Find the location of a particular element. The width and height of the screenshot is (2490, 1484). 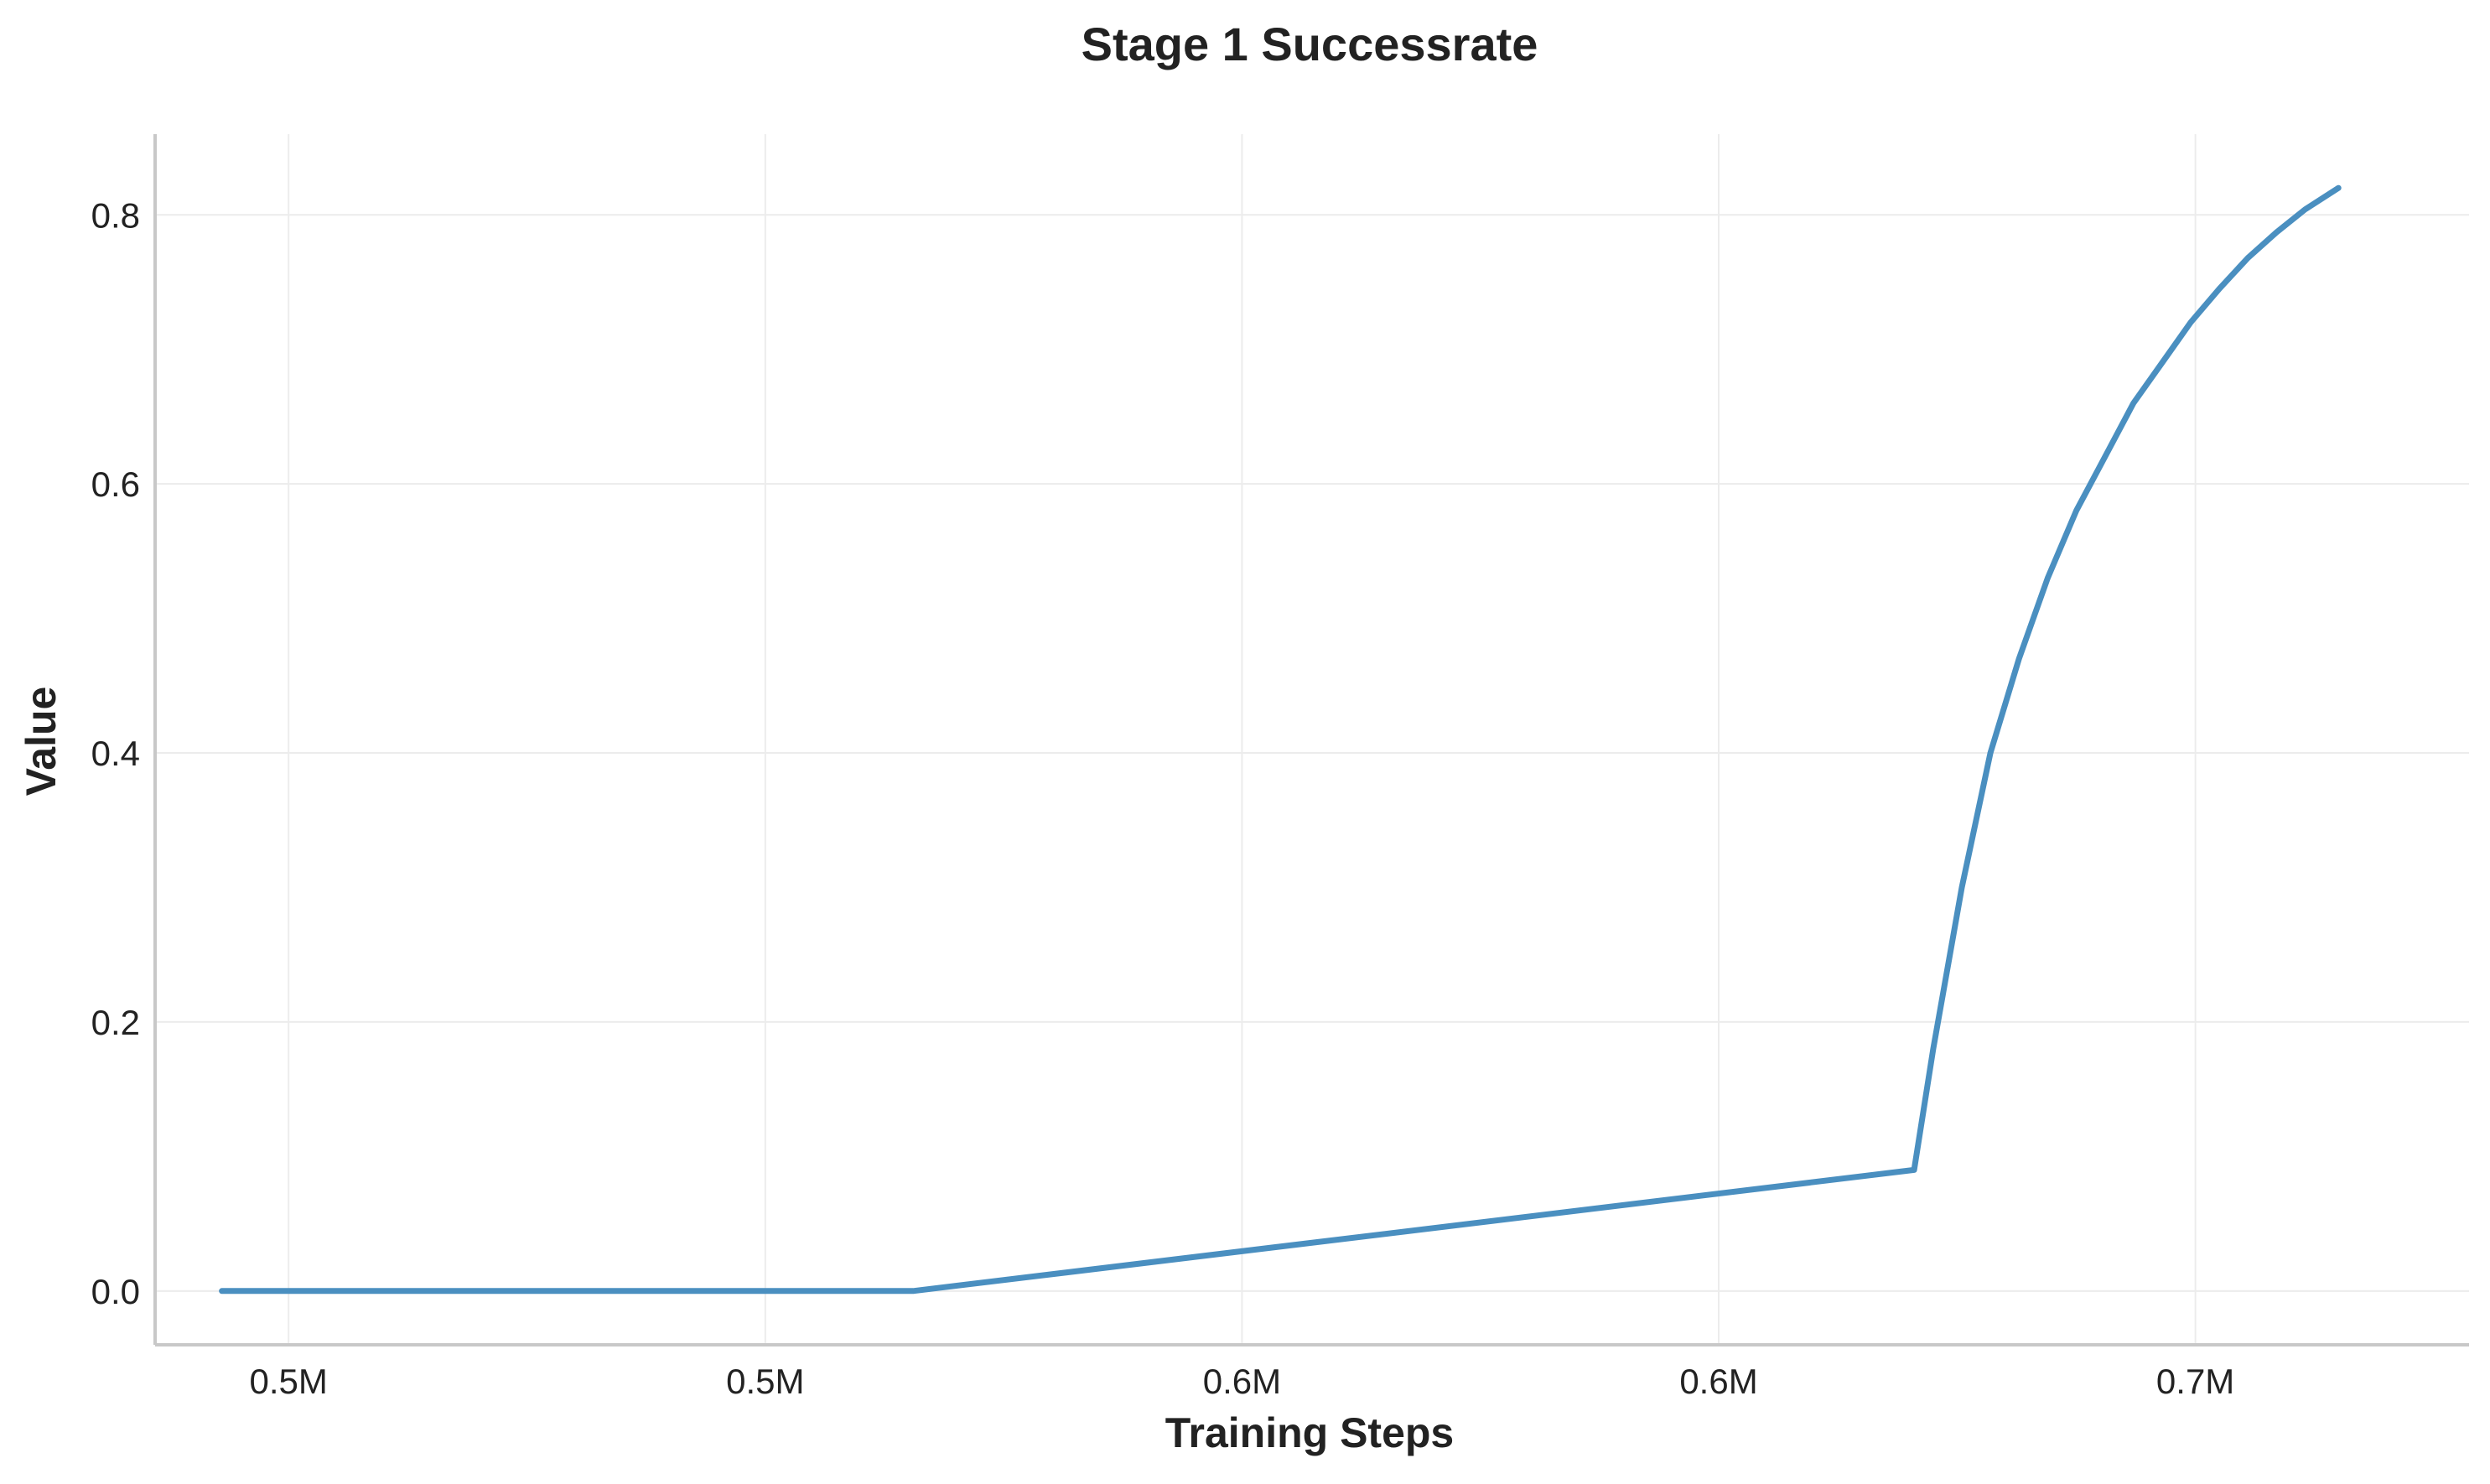

x-tick-label: 0.7M is located at coordinates (2195, 1381).